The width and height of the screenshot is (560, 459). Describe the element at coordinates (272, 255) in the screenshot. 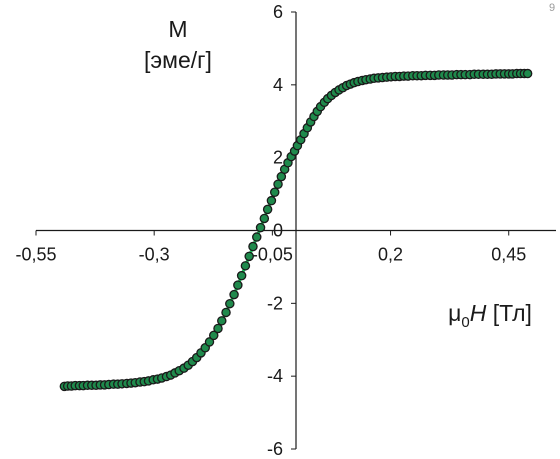

I see `x-tick-label: -0,05` at that location.